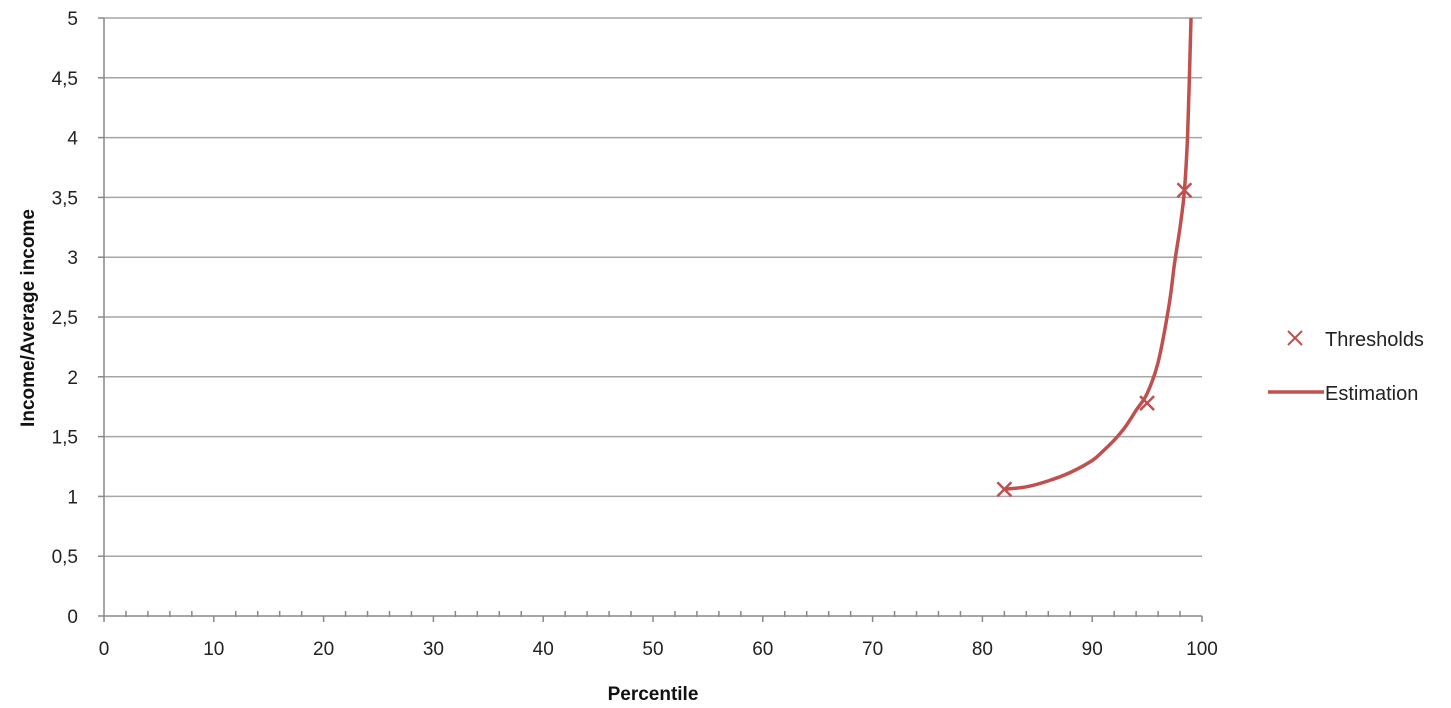 This screenshot has height=708, width=1451. I want to click on legend-label-thresholds: Thresholds, so click(1374, 340).